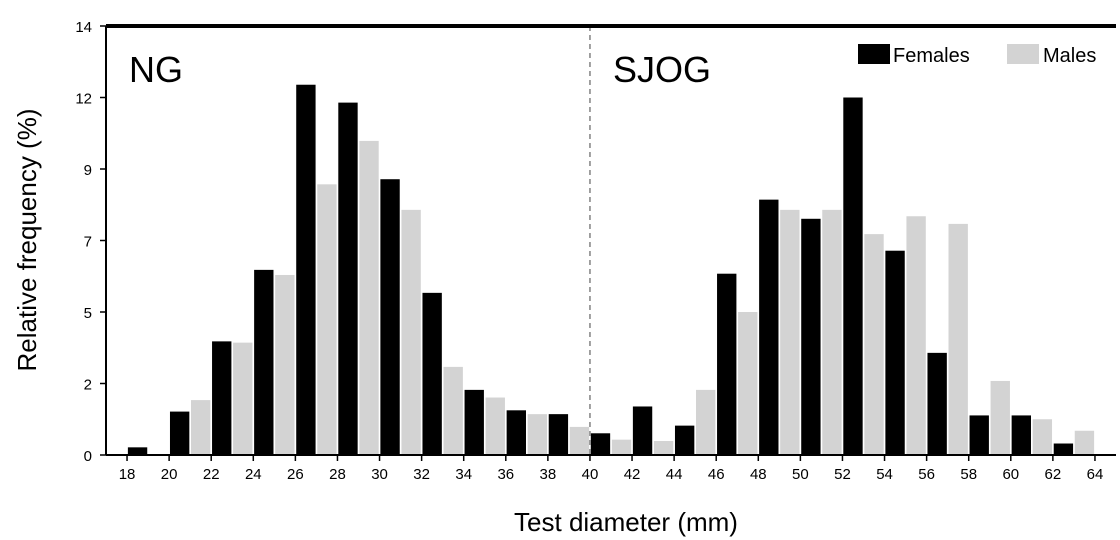 The height and width of the screenshot is (540, 1120). What do you see at coordinates (463, 474) in the screenshot?
I see `x-tick-label: 34` at bounding box center [463, 474].